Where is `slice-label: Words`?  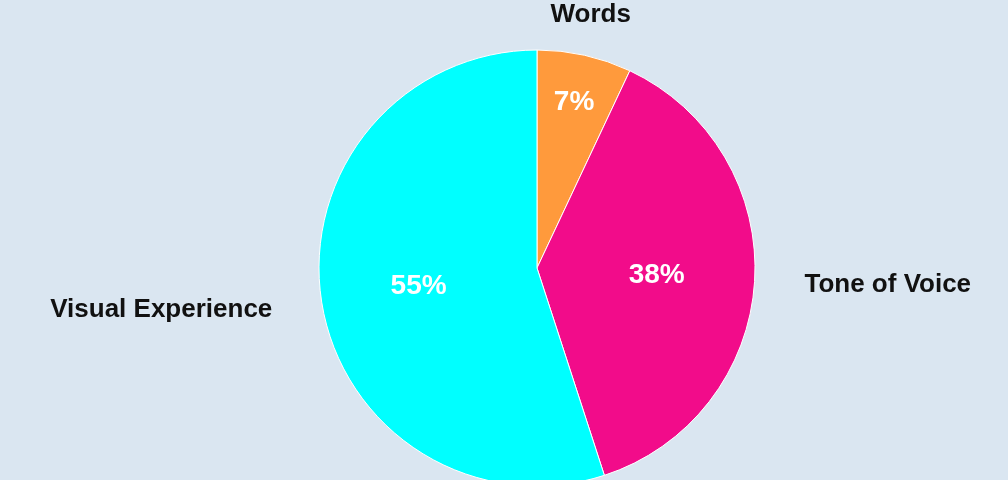 slice-label: Words is located at coordinates (590, 14).